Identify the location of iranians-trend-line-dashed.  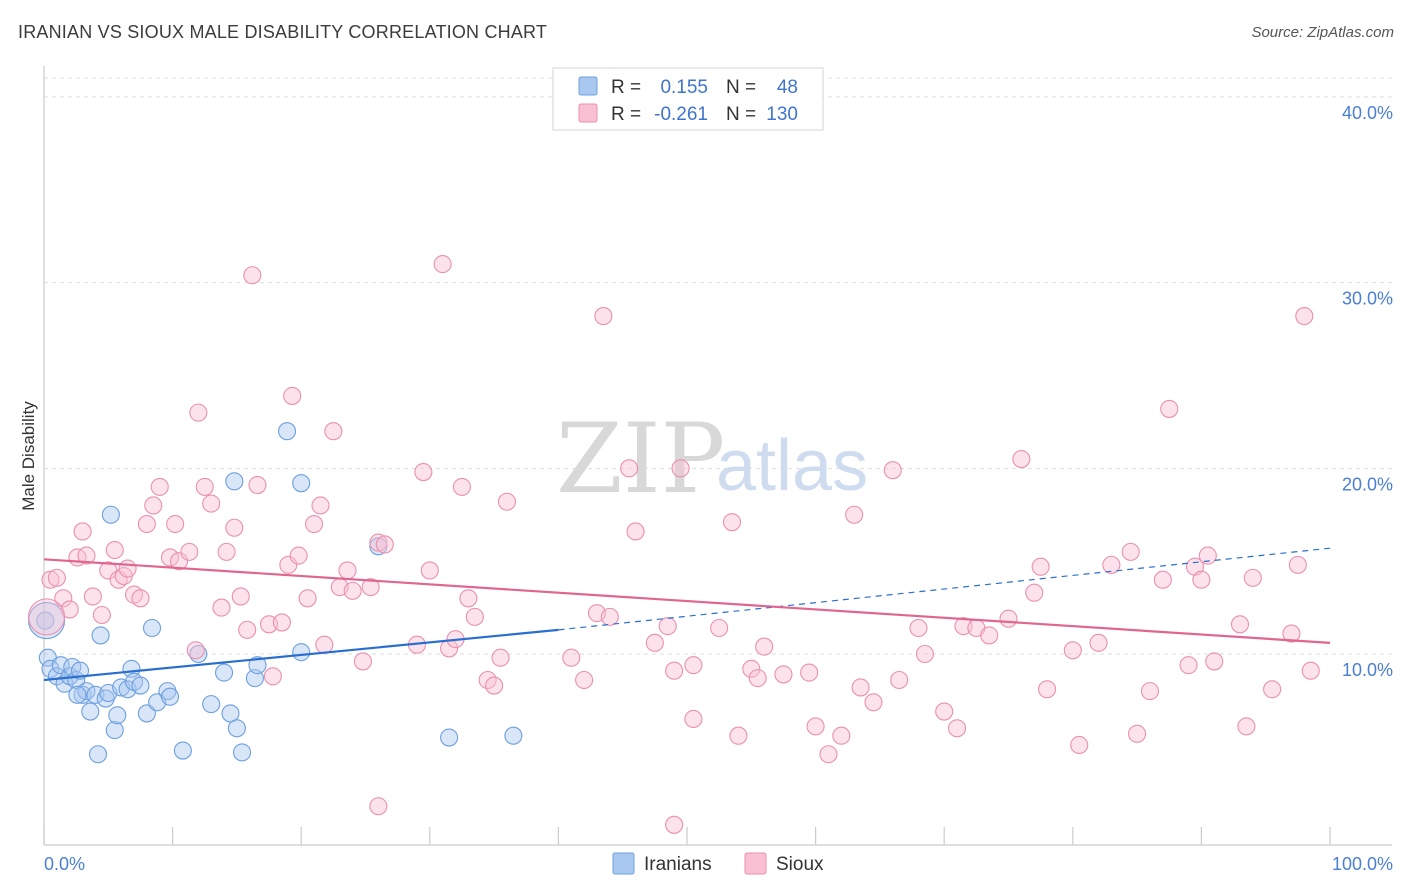
(944, 589).